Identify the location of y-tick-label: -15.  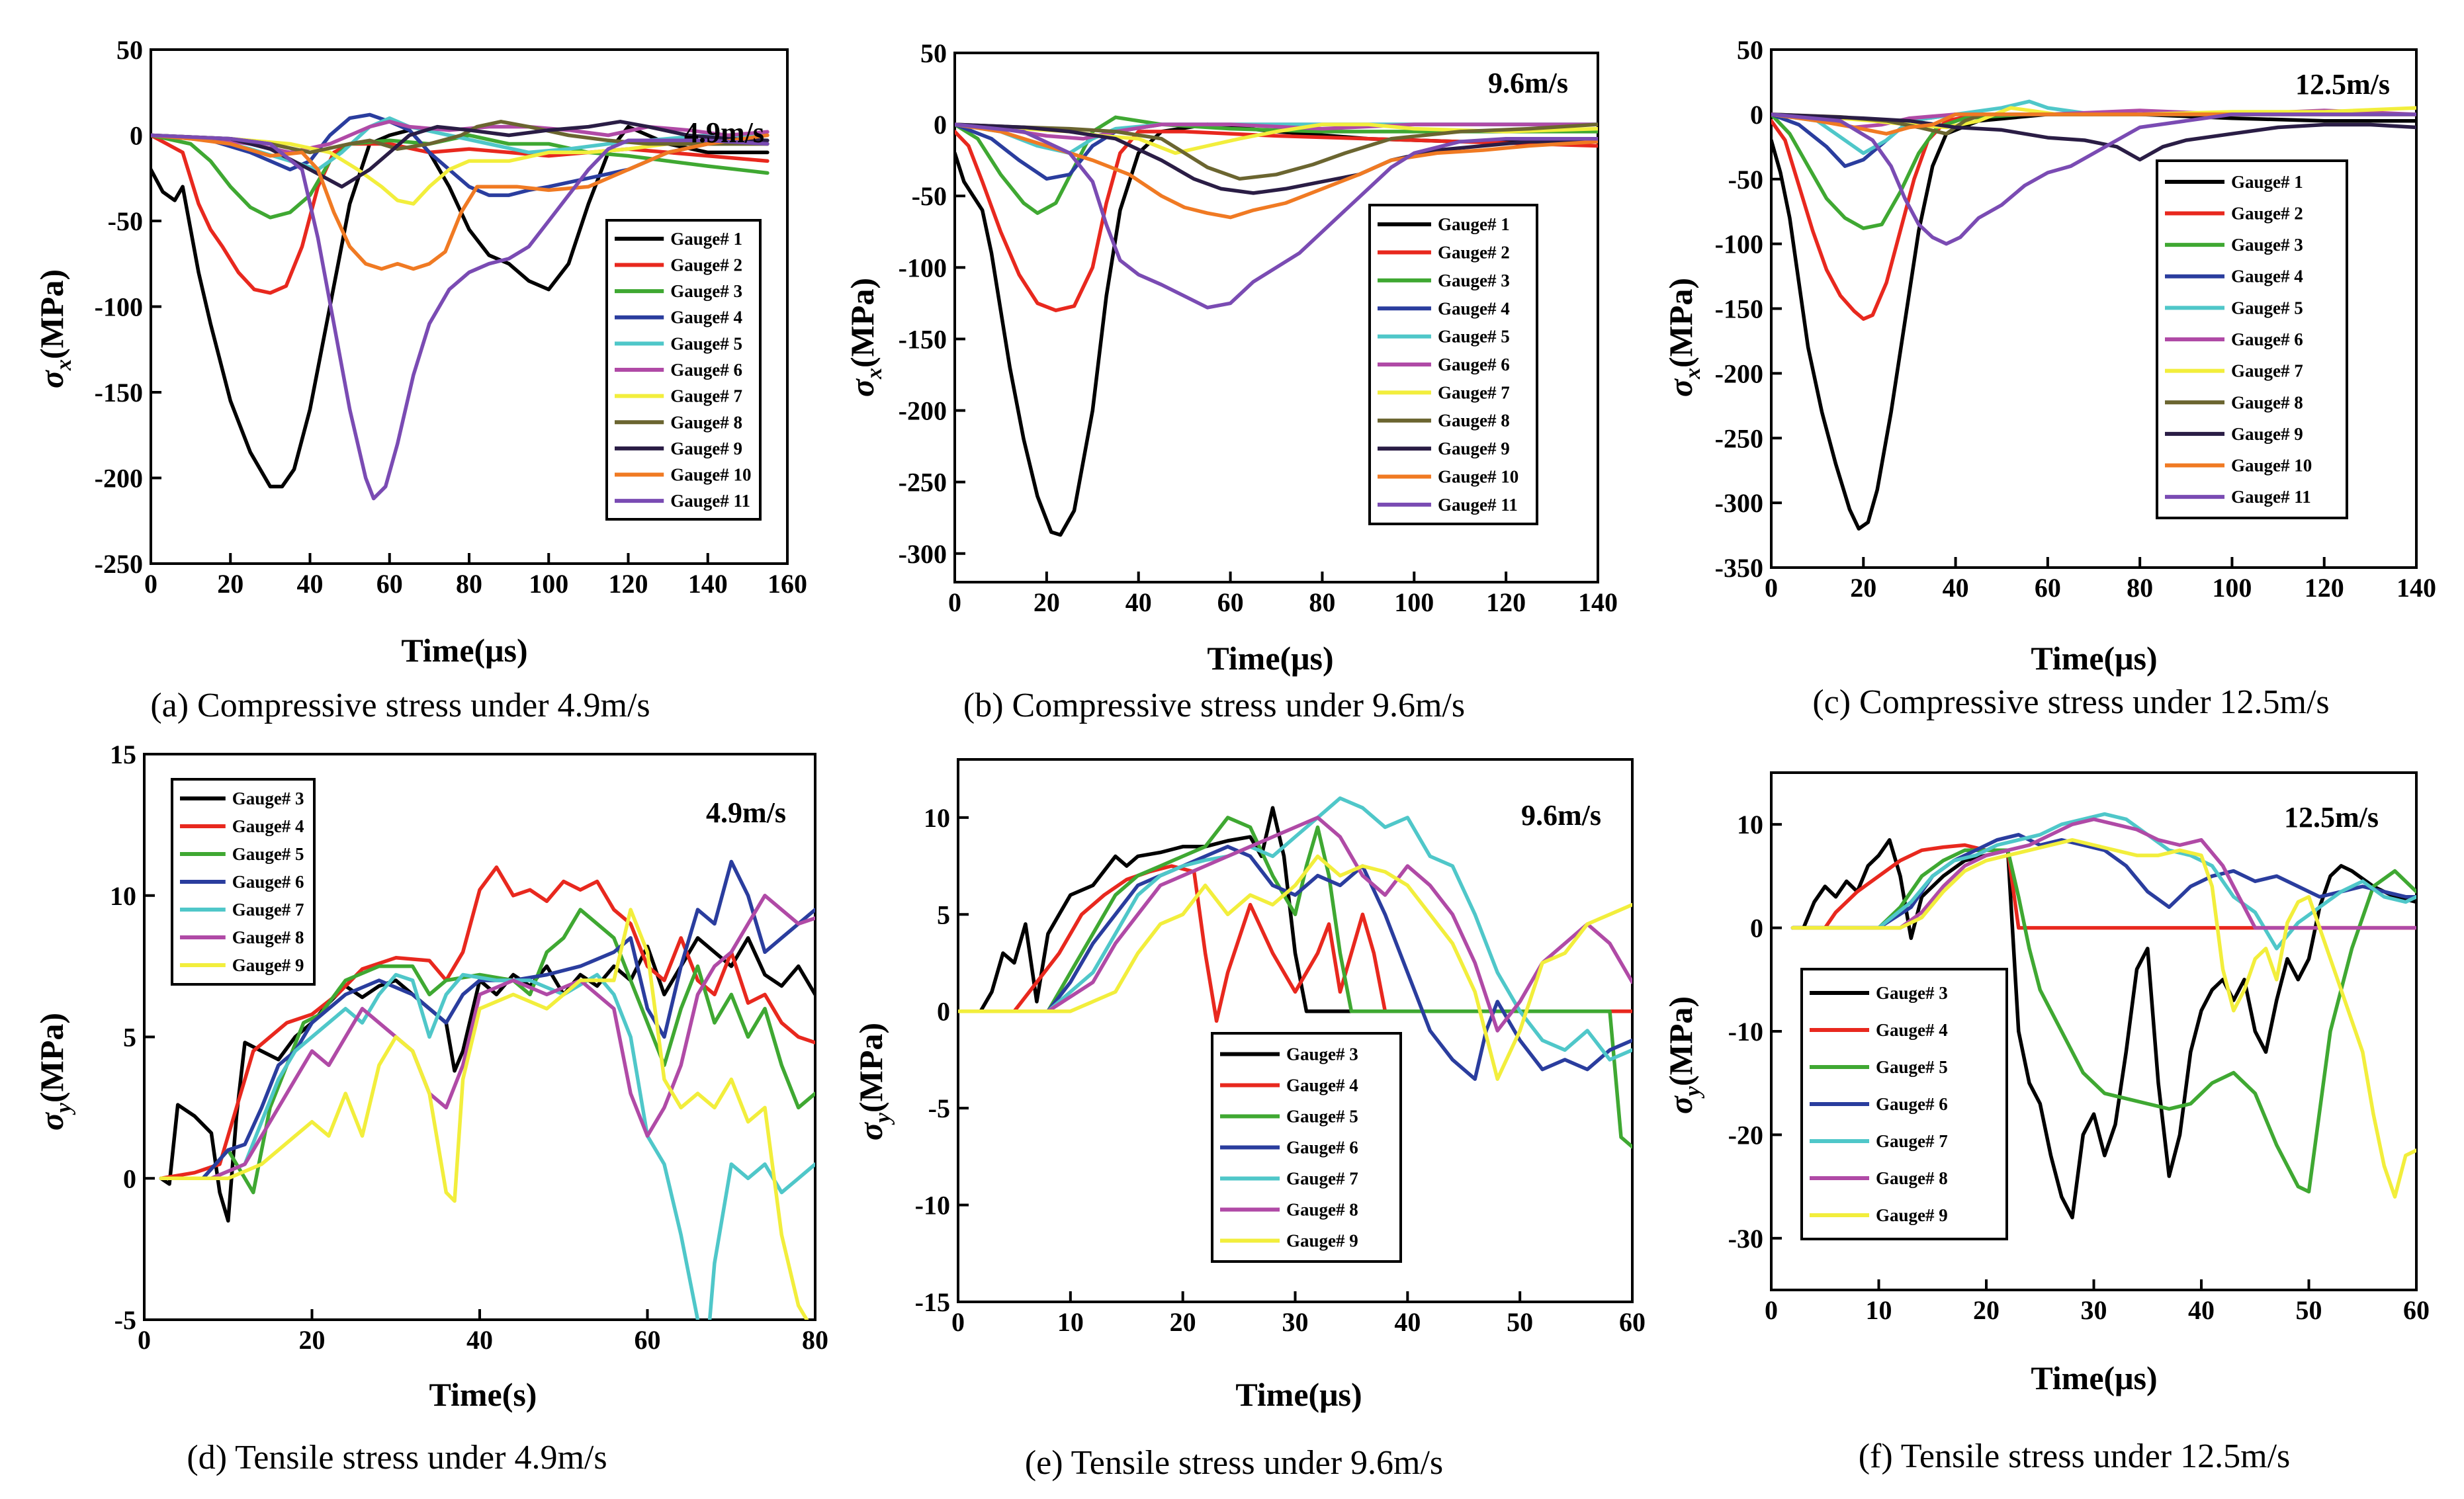
(932, 1302).